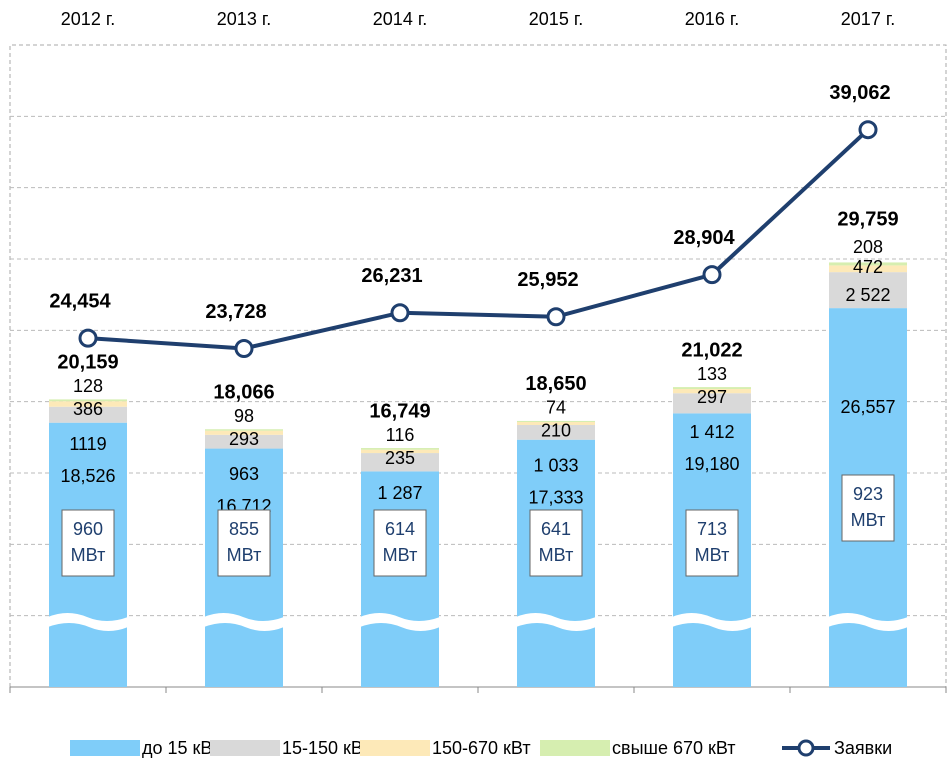  What do you see at coordinates (326, 748) in the screenshot?
I see `legend-label: 15-150 кВт` at bounding box center [326, 748].